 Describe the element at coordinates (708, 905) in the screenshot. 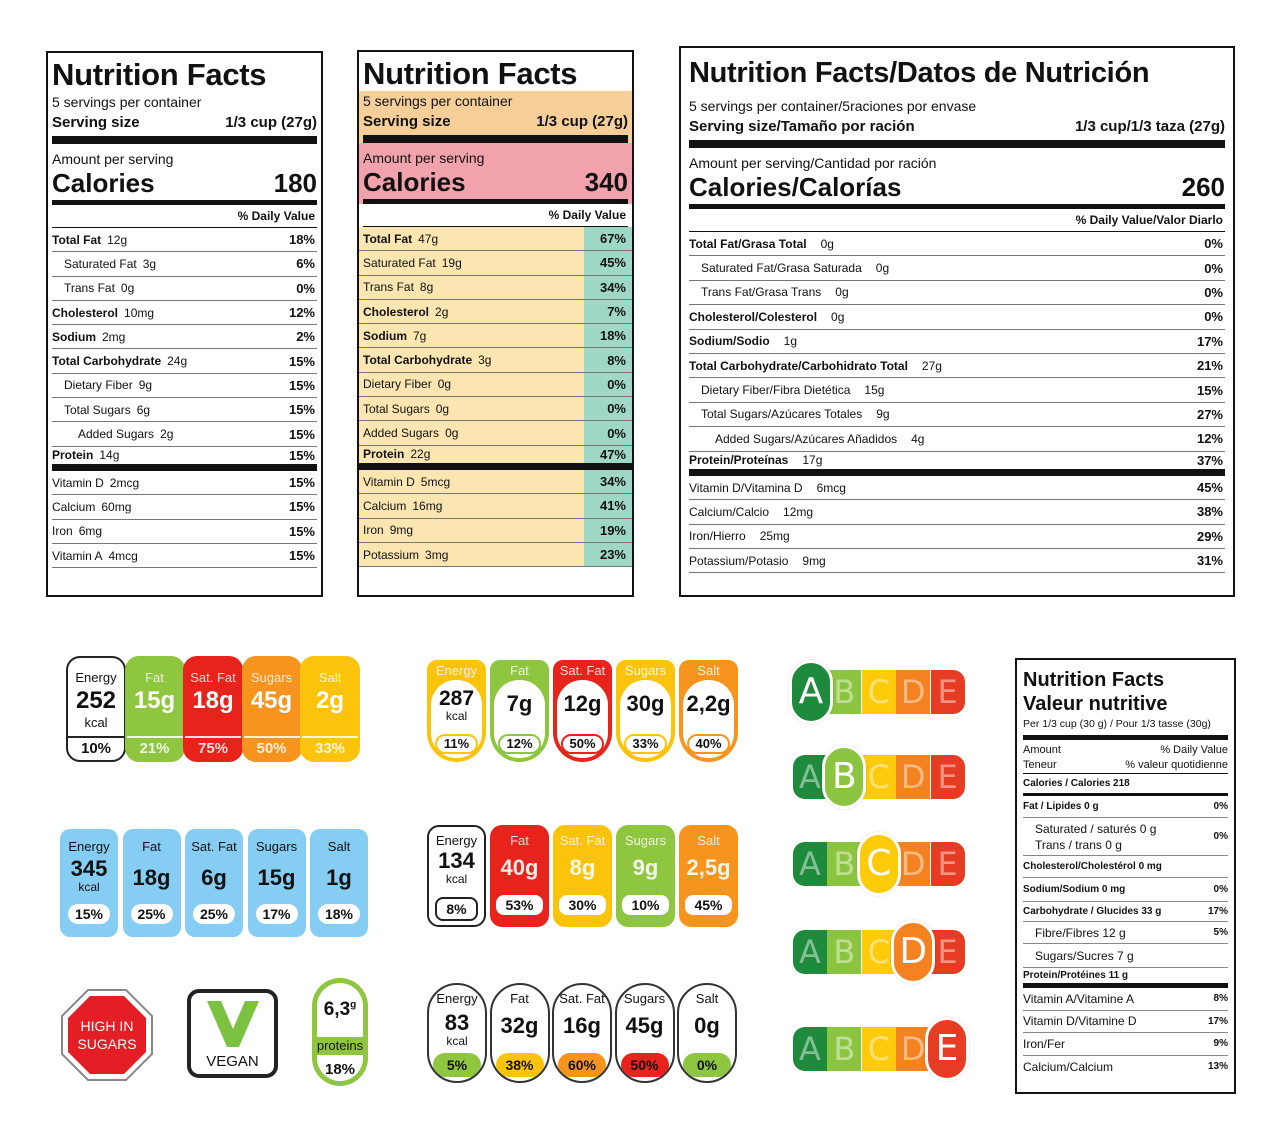

I see `gda-percent: 45%` at that location.